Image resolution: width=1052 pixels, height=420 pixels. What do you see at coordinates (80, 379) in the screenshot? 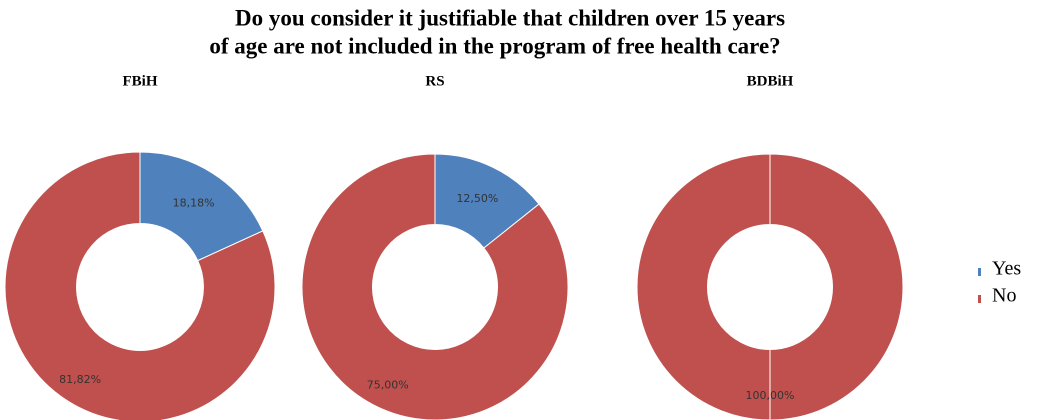
I see `data-label: 81,82%` at bounding box center [80, 379].